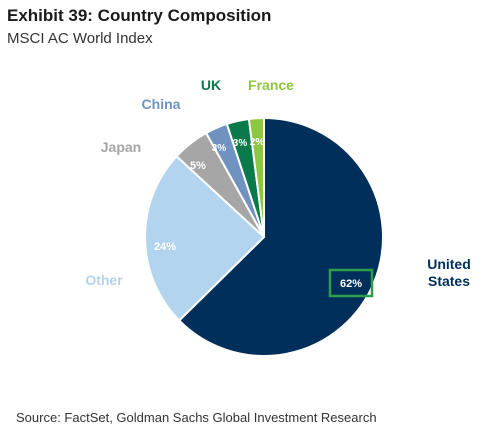  Describe the element at coordinates (449, 272) in the screenshot. I see `category-label-united-states: United States` at that location.